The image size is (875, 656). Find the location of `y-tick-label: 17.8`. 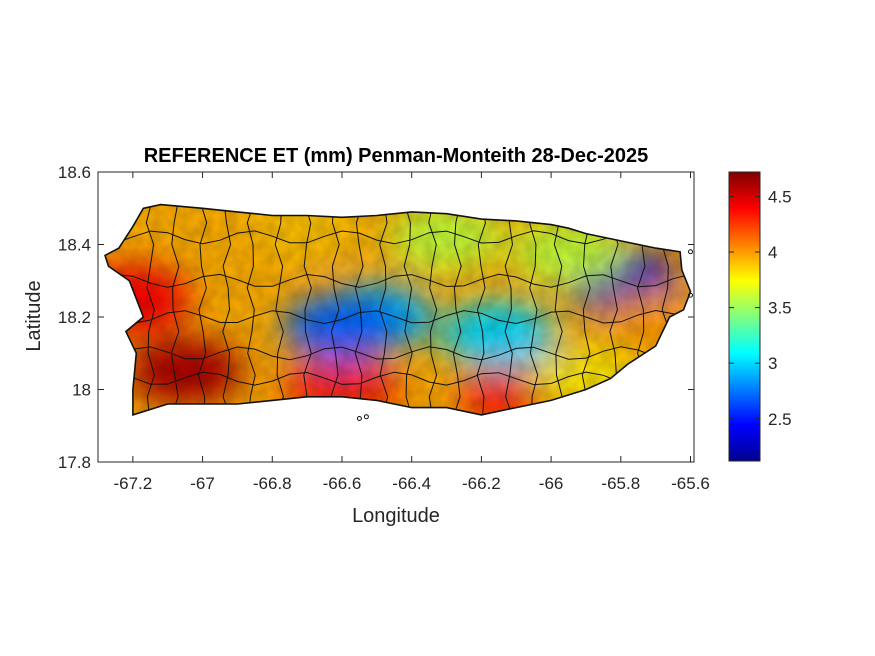

y-tick-label: 17.8 is located at coordinates (74, 462).